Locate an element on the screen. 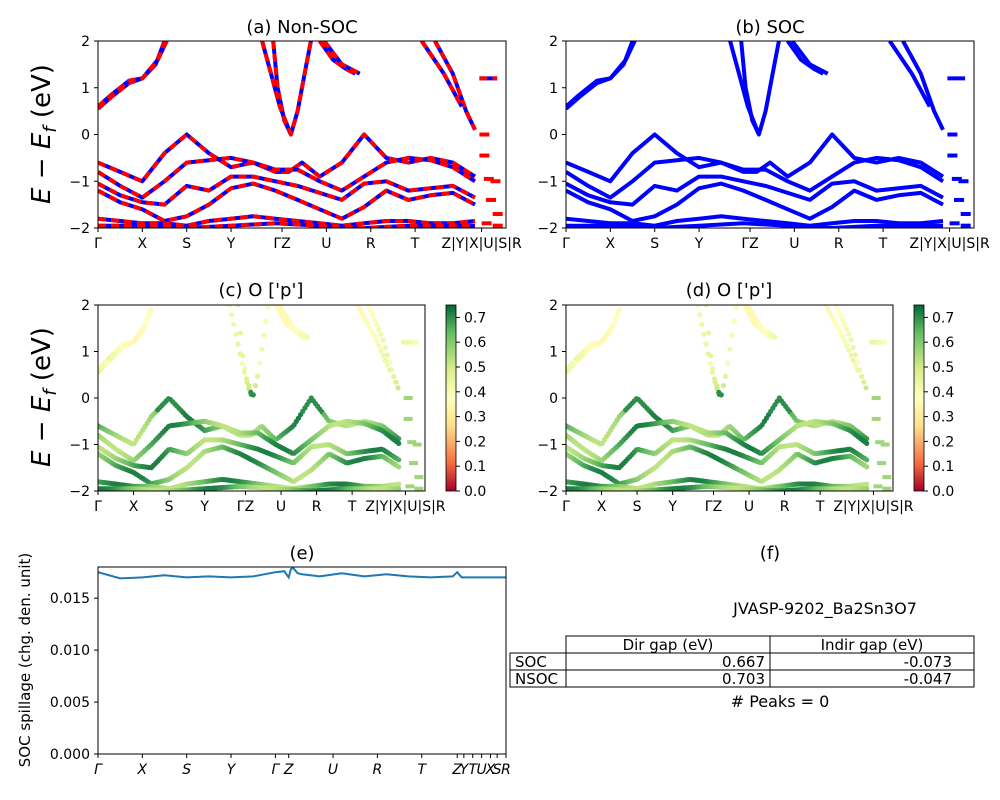 The height and width of the screenshot is (800, 1000). ytick-label: 1 is located at coordinates (85, 353).